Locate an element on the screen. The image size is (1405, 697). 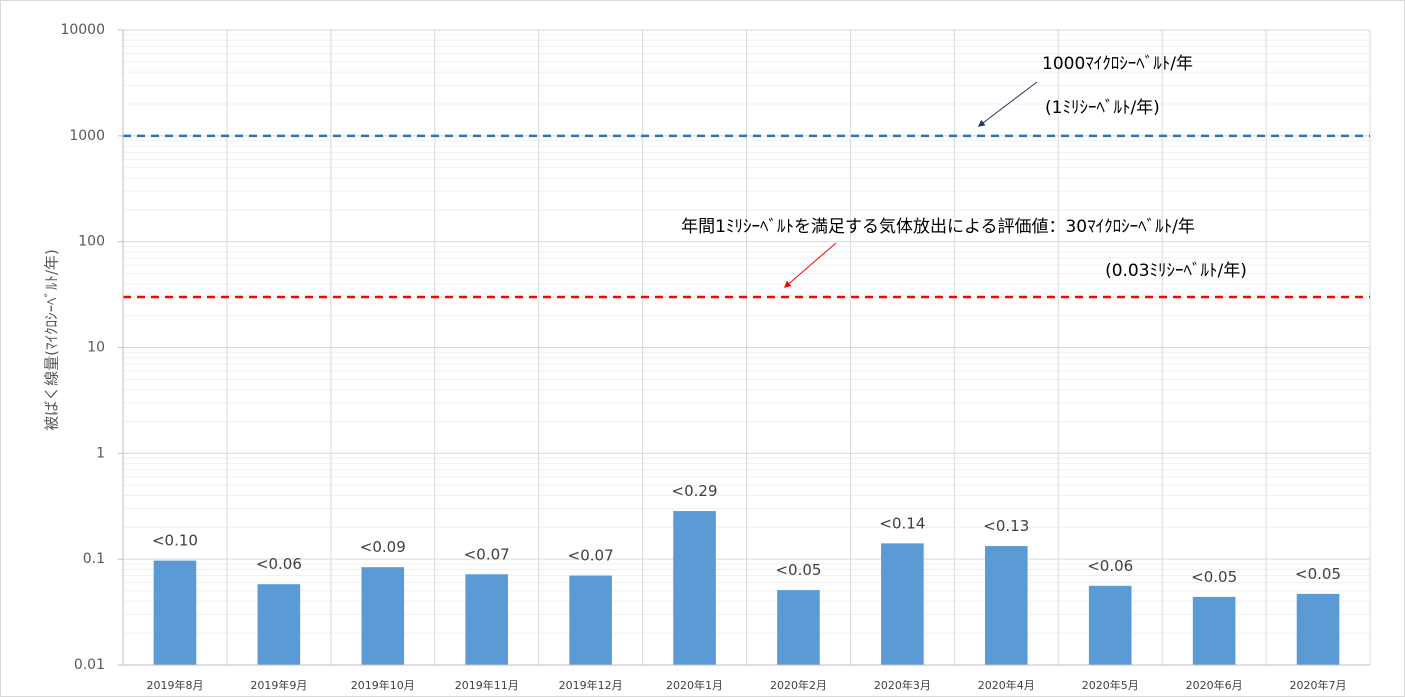
x-tick-label: 2020年6月 is located at coordinates (1214, 685).